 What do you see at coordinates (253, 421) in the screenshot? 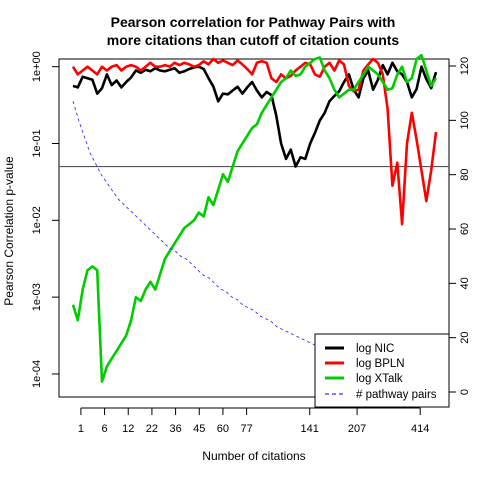
I see `bottom-axis: 1 6 12 22 36 45 60 77 141 207 414` at bounding box center [253, 421].